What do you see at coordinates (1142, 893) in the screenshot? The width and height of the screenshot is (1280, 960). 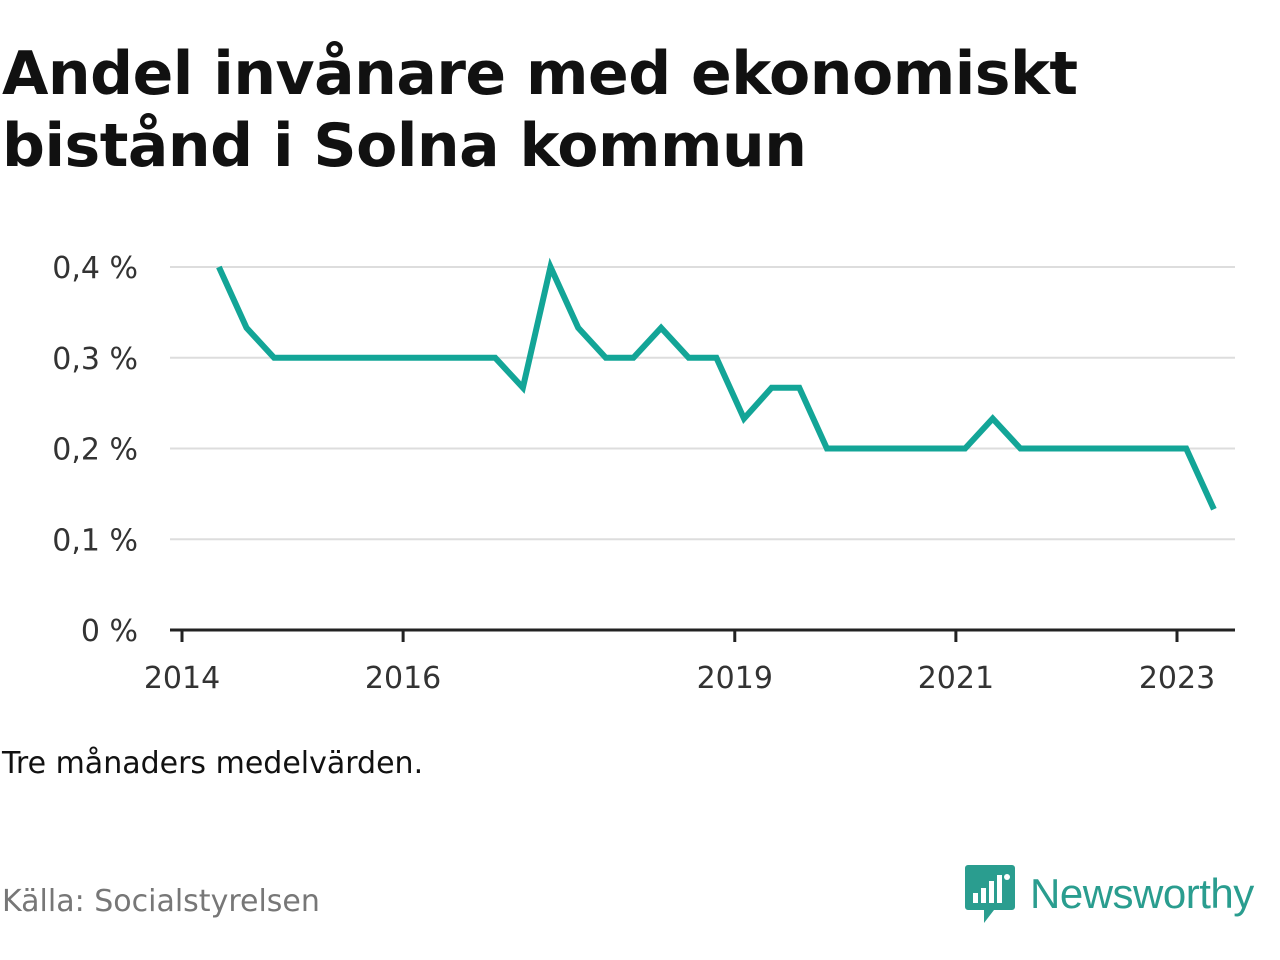 I see `brand-name: Newsworthy` at bounding box center [1142, 893].